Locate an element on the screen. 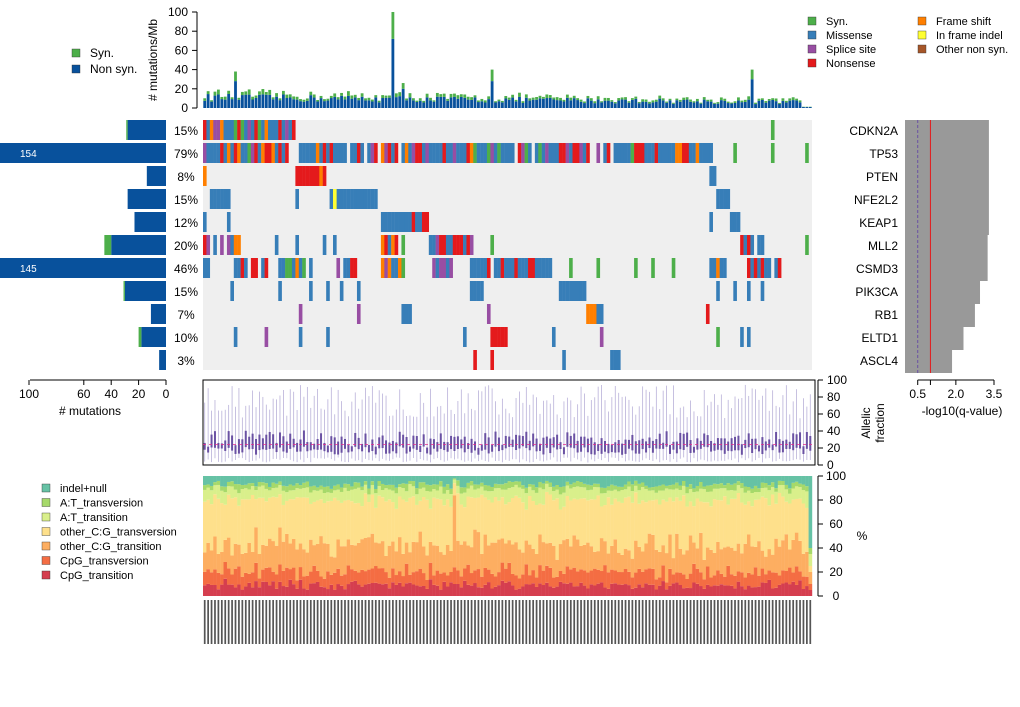 Image resolution: width=1020 pixels, height=707 pixels. allelic-ytick-label: 20 is located at coordinates (834, 448).